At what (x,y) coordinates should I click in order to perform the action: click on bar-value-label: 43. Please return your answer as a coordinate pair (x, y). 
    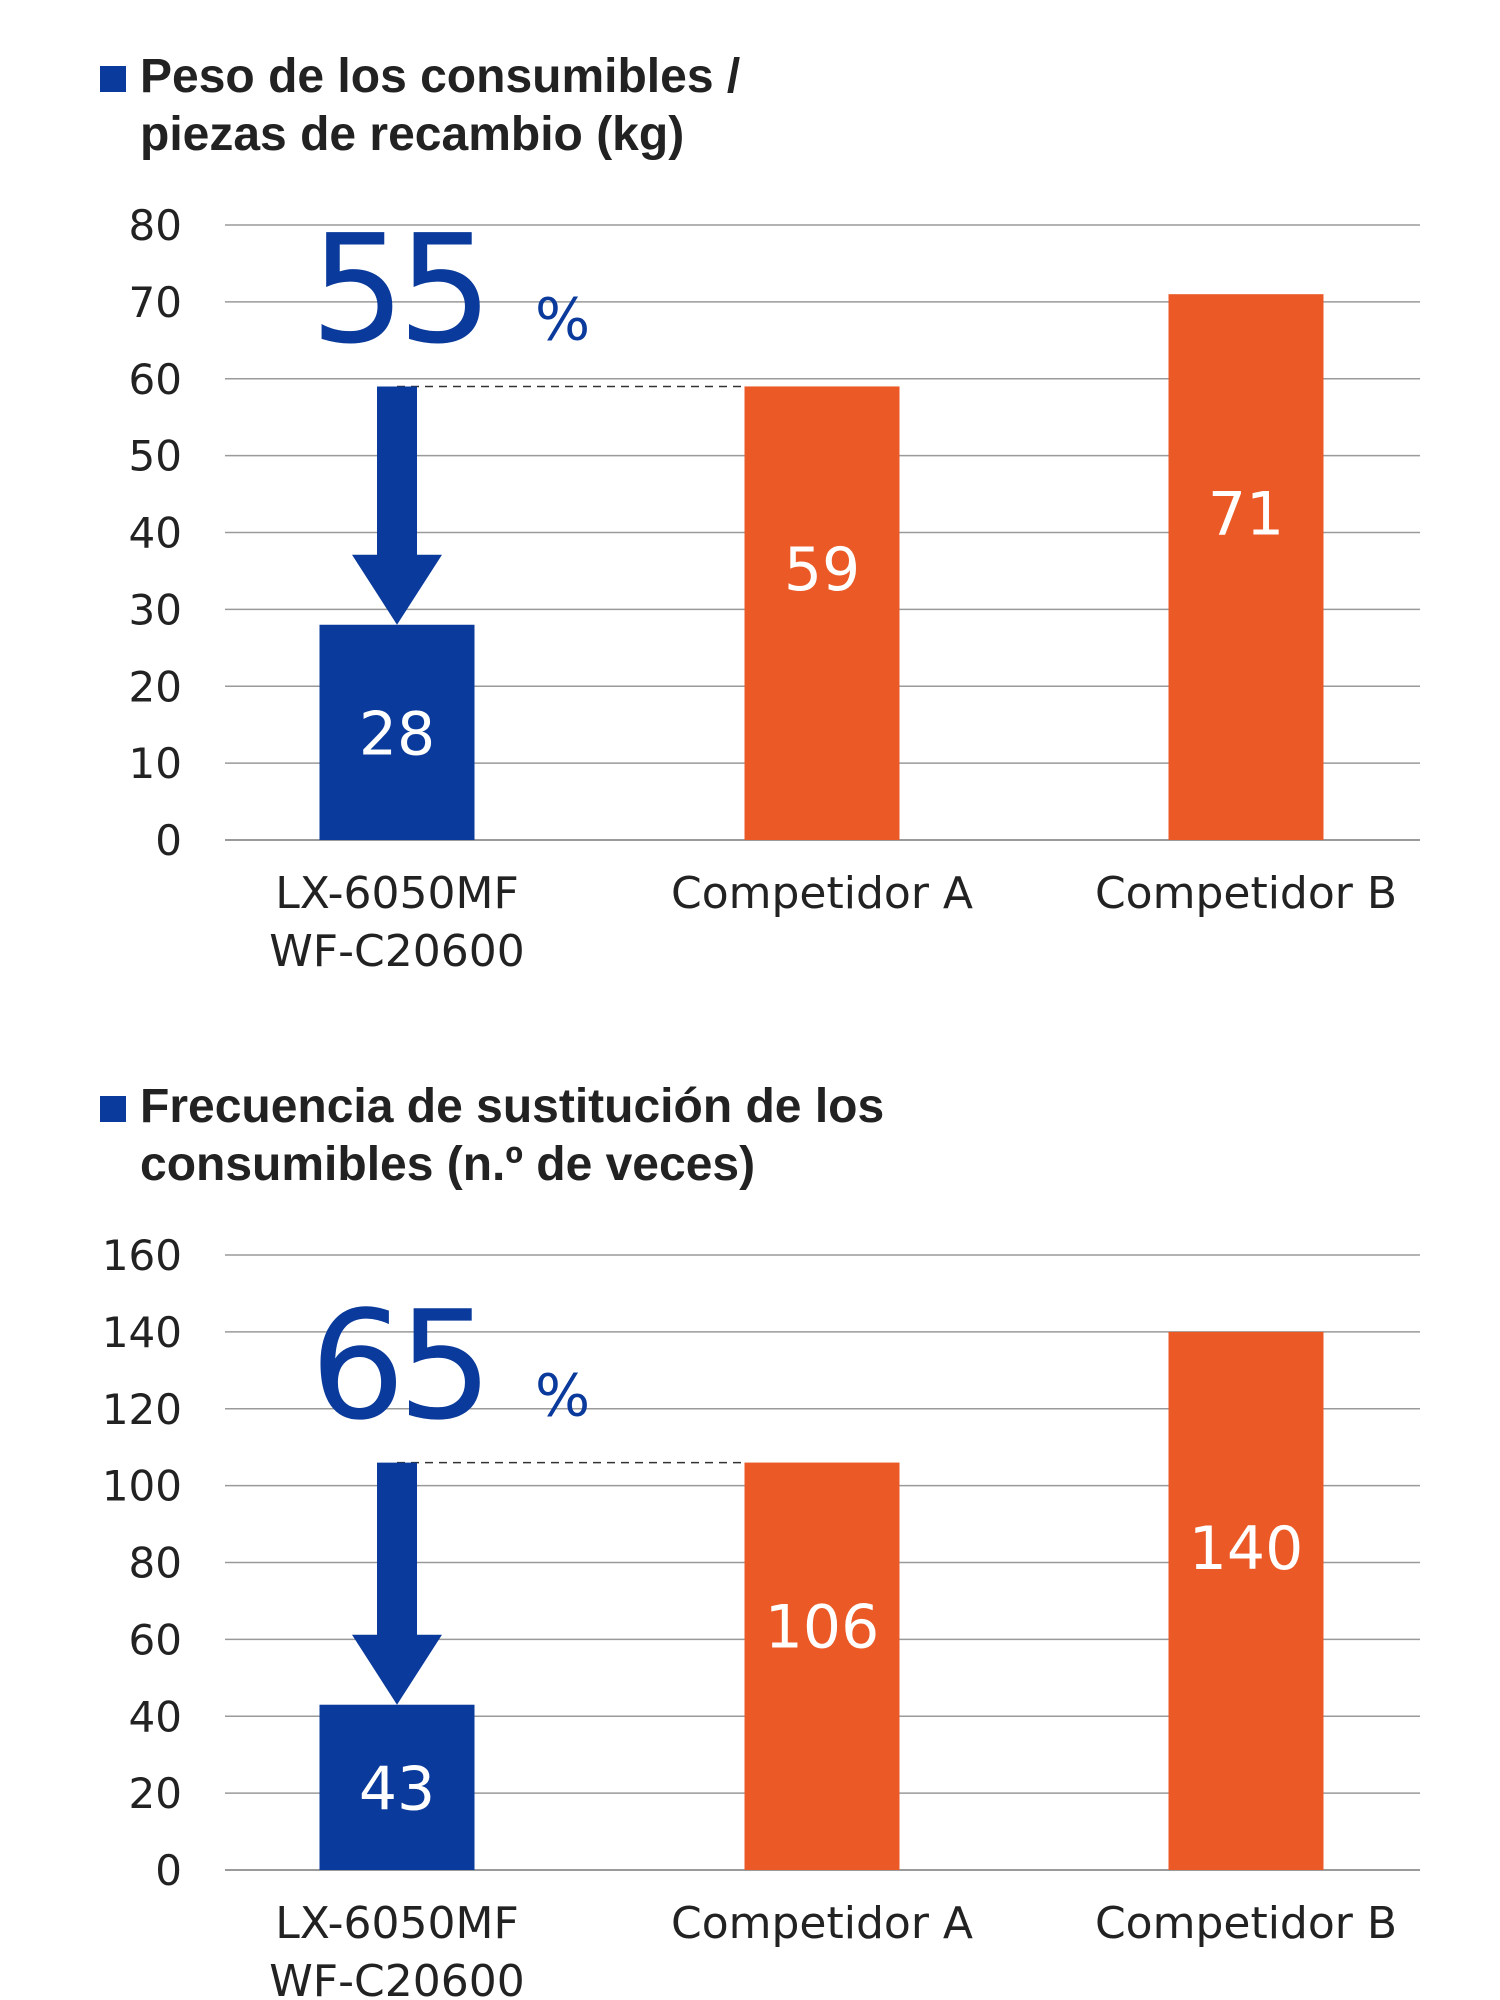
    Looking at the image, I should click on (397, 1789).